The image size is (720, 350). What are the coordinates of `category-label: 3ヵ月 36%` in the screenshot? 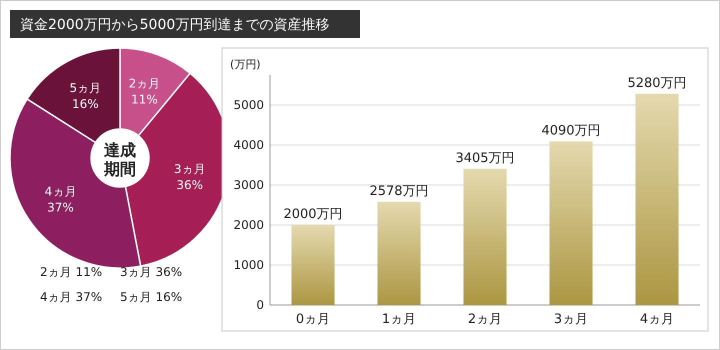 It's located at (151, 272).